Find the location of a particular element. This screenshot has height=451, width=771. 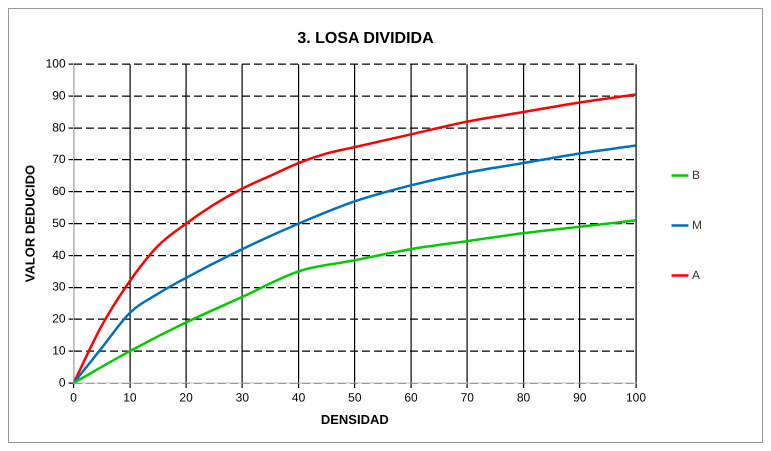

x-tick-label: 10 is located at coordinates (130, 397).